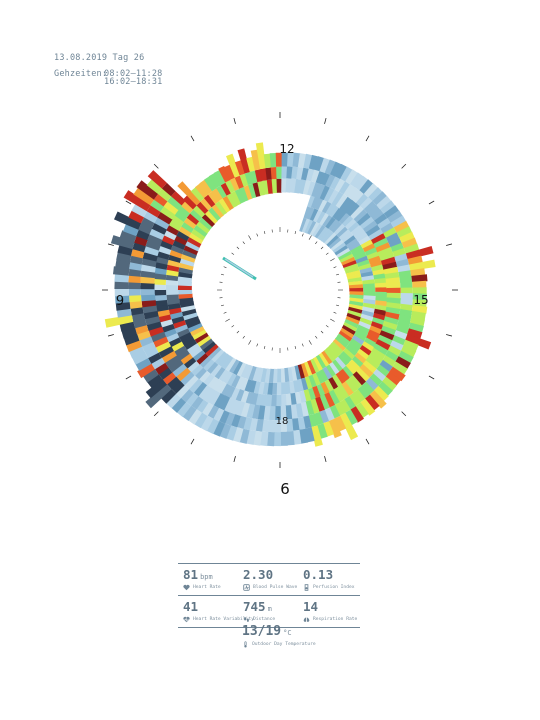 This screenshot has height=720, width=540. I want to click on metric-outdoor-temperature: 13/19 °C Outdoor Day Temperature, so click(279, 636).